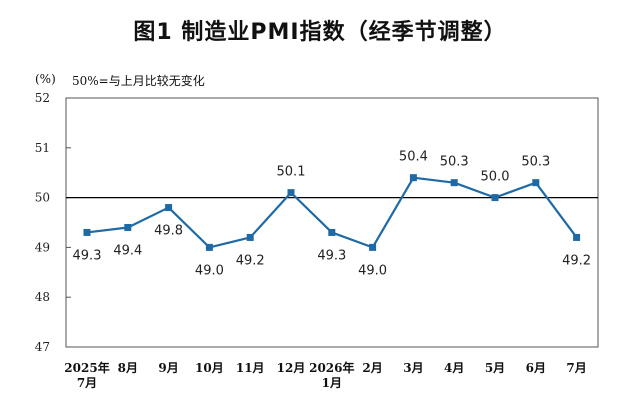  What do you see at coordinates (320, 32) in the screenshot?
I see `chart-title: 图1 制造业PMI指数（经季节调整）` at bounding box center [320, 32].